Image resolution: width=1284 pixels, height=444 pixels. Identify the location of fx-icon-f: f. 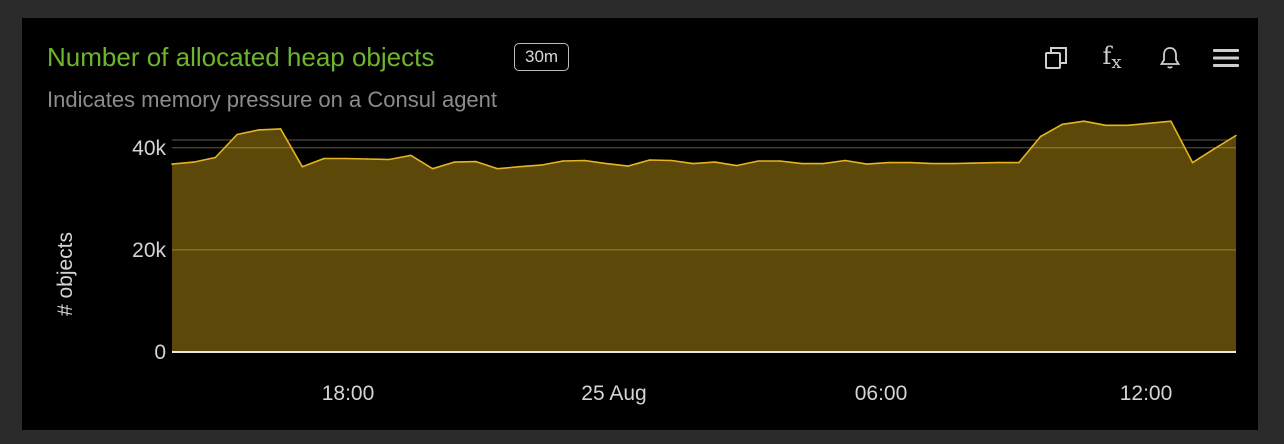
(1107, 56).